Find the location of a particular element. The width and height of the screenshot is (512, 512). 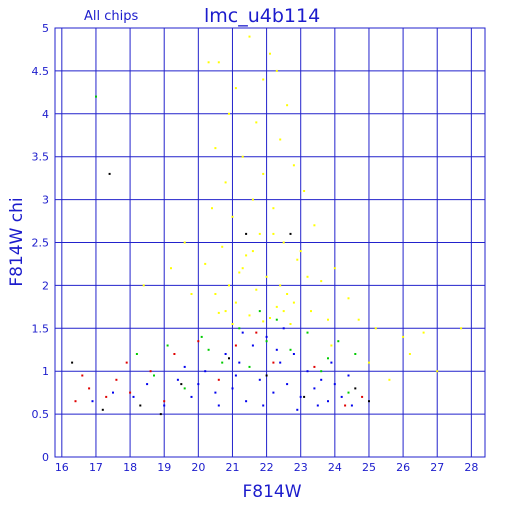

x-tick-label: 23 is located at coordinates (301, 467).